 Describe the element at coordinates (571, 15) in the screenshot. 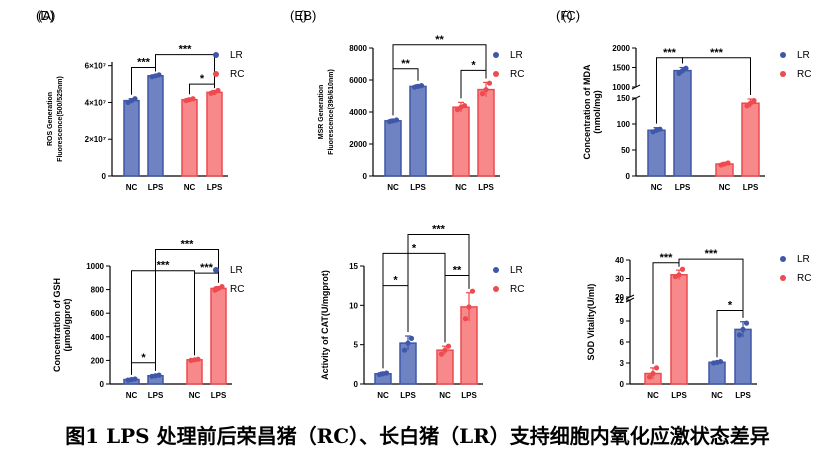

I see `panel-label: (C)` at that location.